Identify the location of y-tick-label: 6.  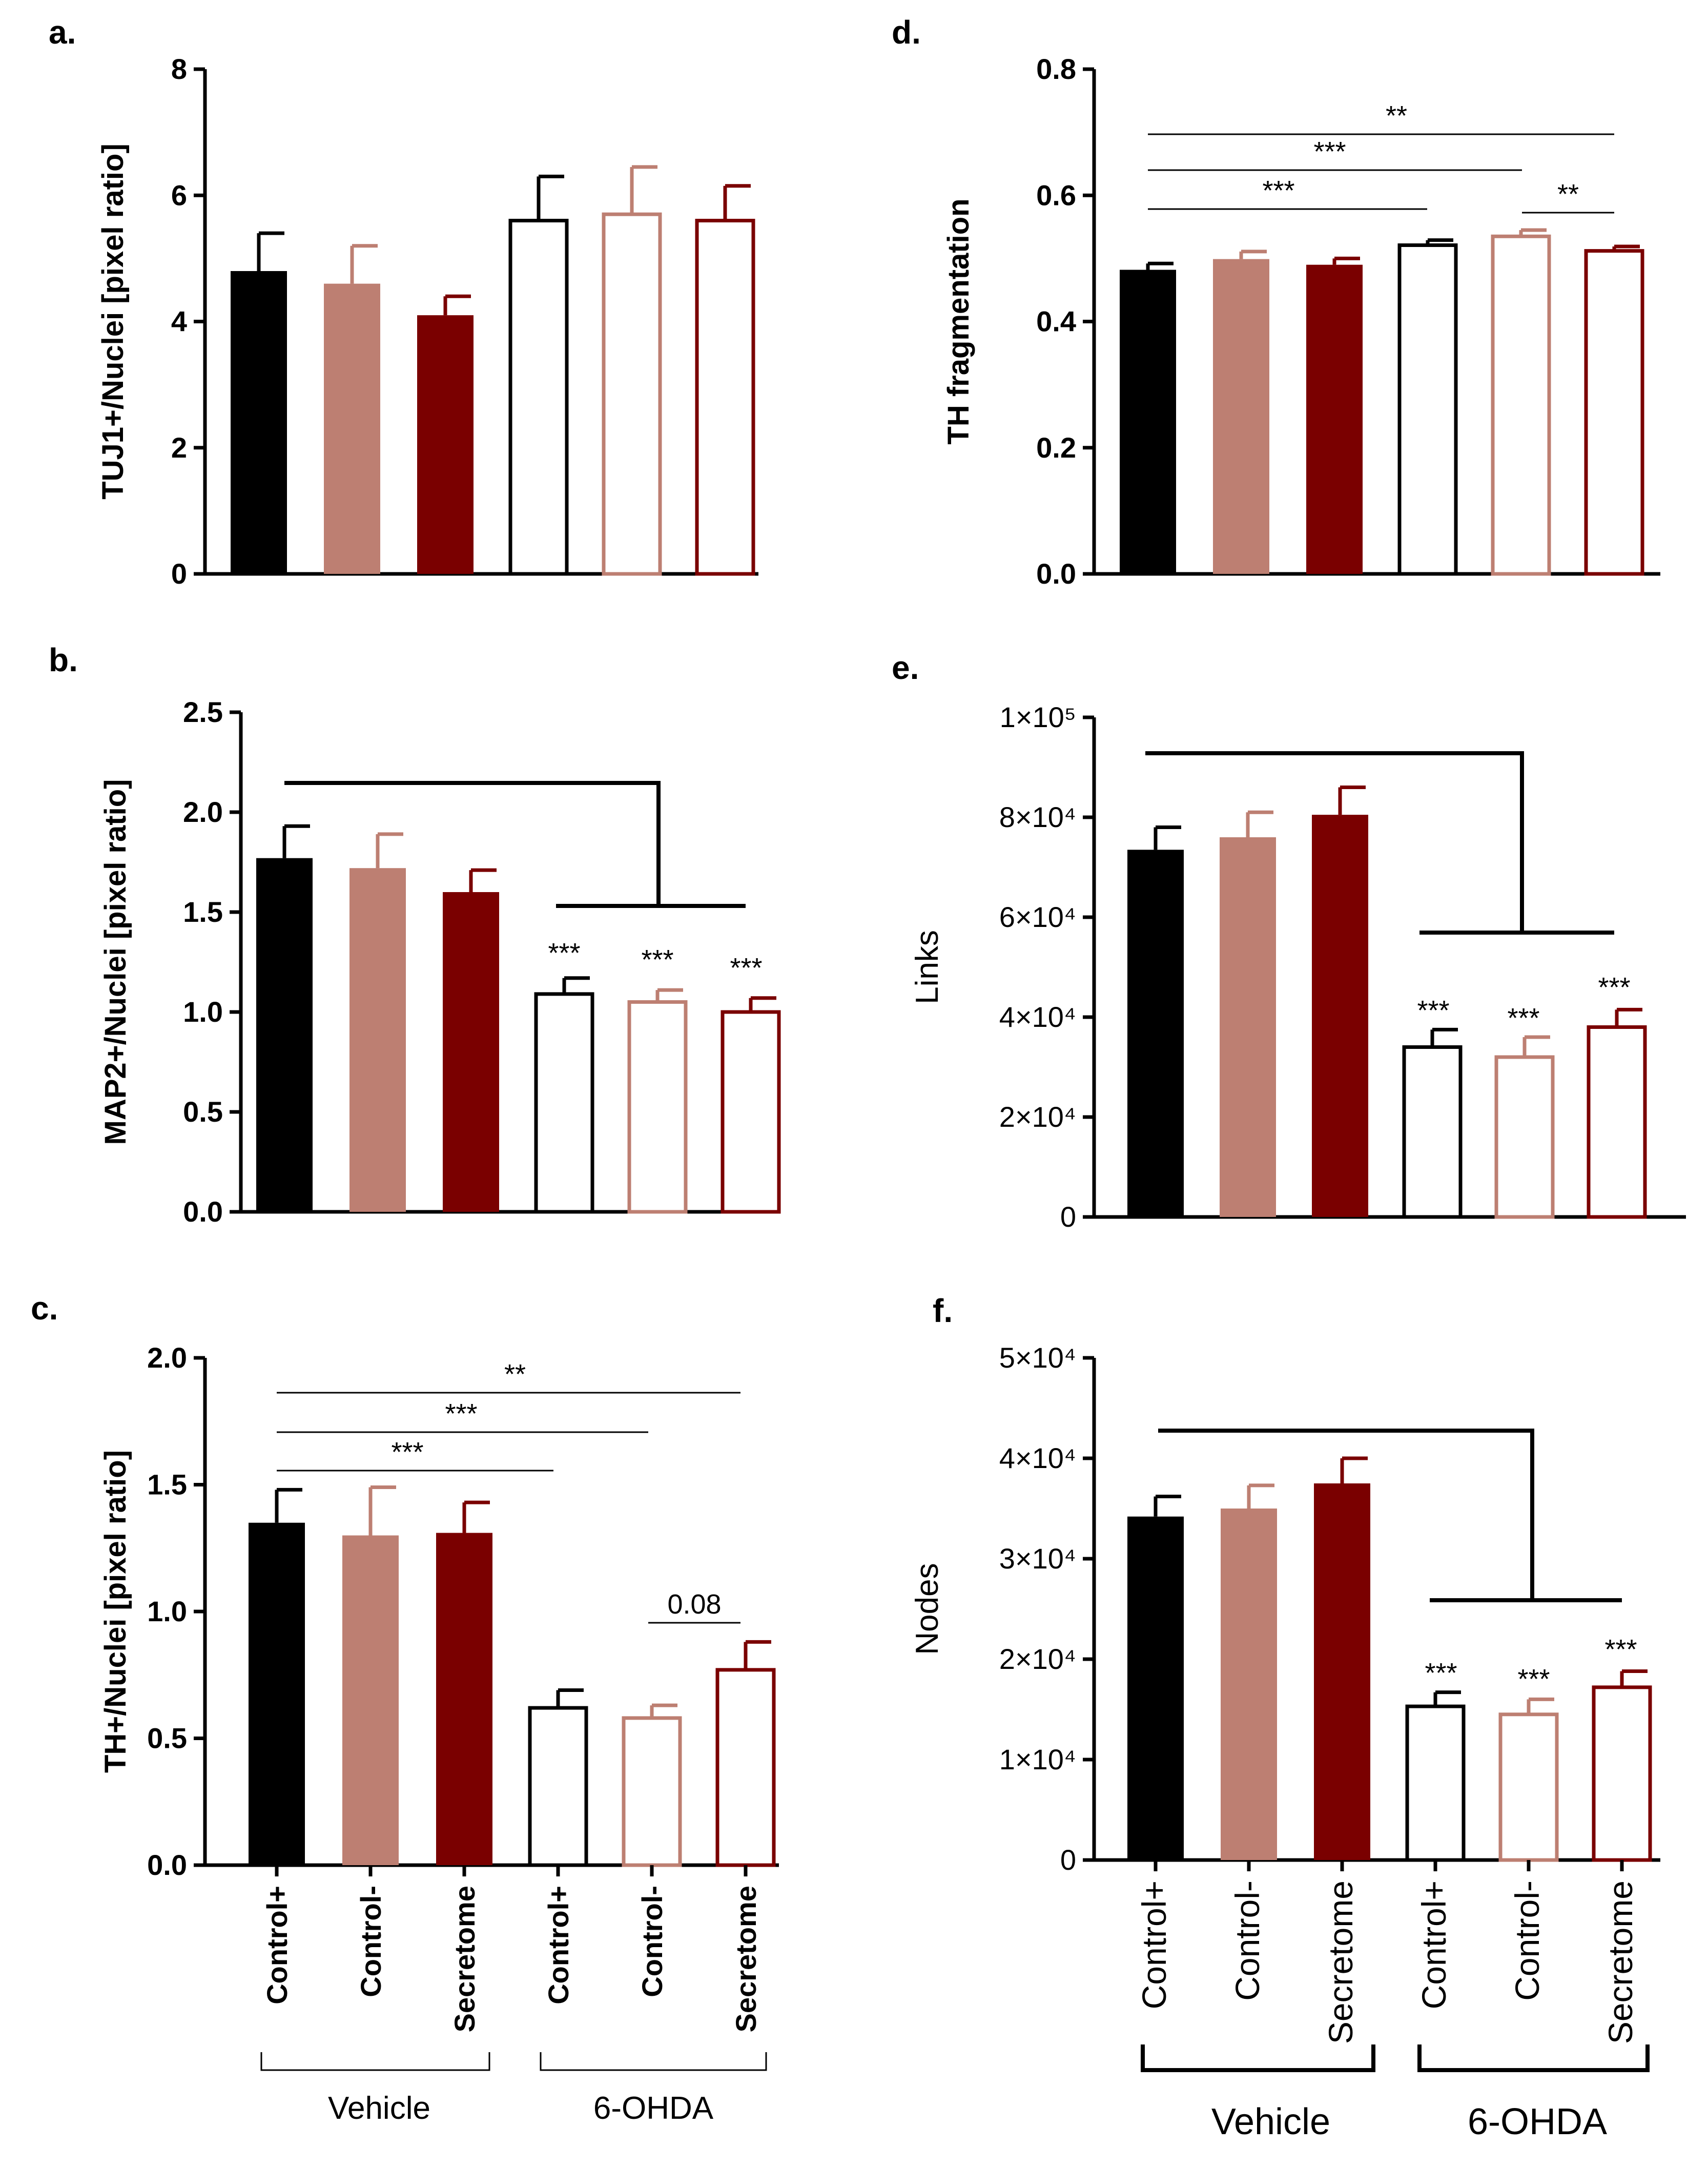
(179, 195).